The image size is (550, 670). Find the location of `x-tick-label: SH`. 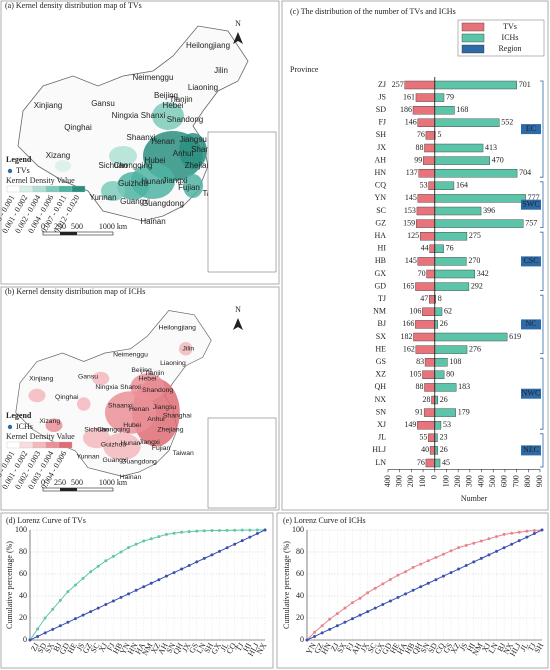

x-tick-label: SH is located at coordinates (538, 648).